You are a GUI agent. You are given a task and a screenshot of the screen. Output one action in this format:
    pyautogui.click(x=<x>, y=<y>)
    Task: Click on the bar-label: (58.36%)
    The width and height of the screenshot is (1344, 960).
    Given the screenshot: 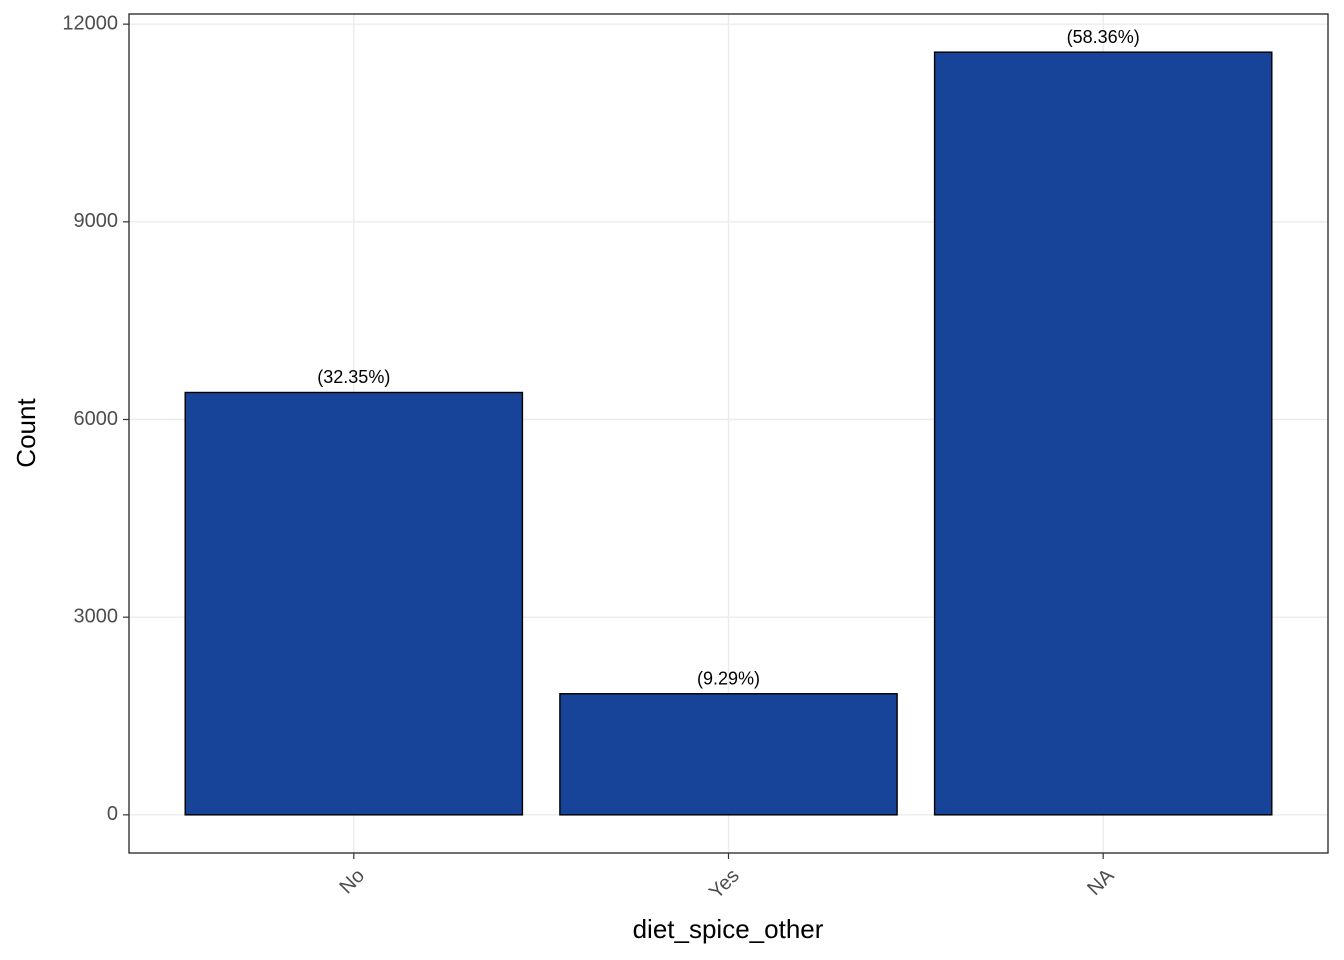 What is the action you would take?
    pyautogui.click(x=1103, y=37)
    